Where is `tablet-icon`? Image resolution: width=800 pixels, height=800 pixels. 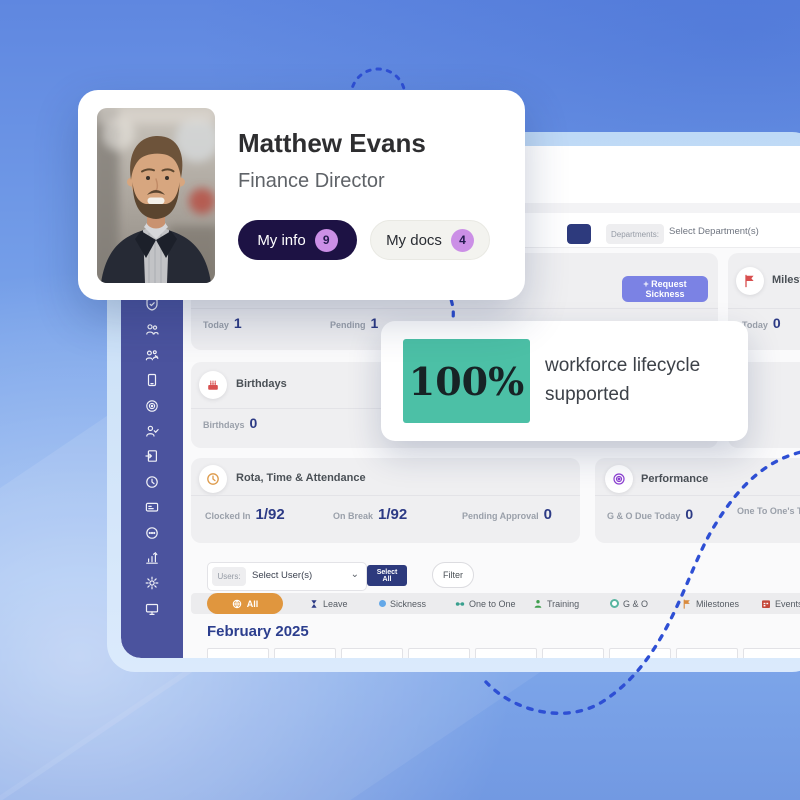
tablet-icon is located at coordinates (152, 380).